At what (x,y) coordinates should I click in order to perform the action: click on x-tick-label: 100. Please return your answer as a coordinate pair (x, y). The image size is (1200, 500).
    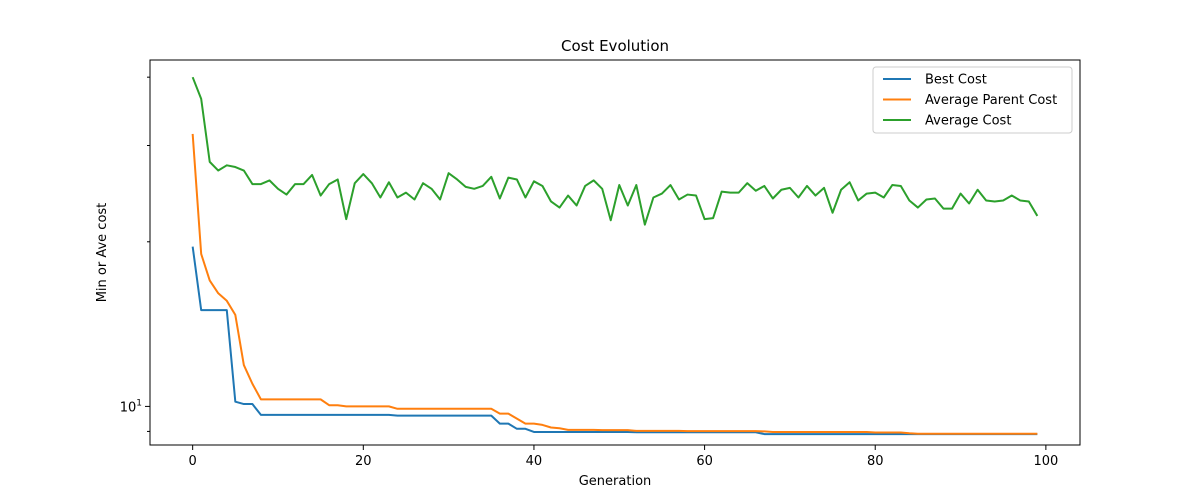
    Looking at the image, I should click on (1045, 461).